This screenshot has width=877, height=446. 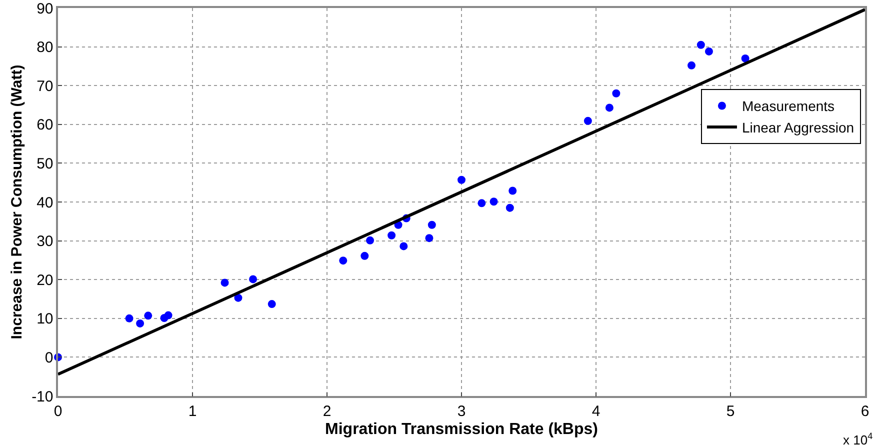 I want to click on legend-label: Linear Aggression, so click(x=798, y=127).